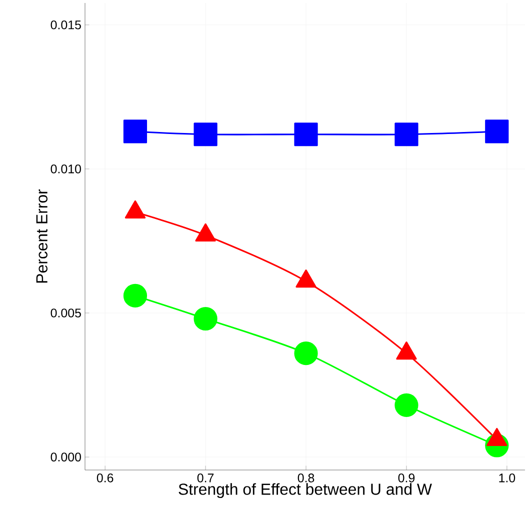 The height and width of the screenshot is (522, 529). Describe the element at coordinates (42, 236) in the screenshot. I see `y-axis-title: Percent Error` at that location.